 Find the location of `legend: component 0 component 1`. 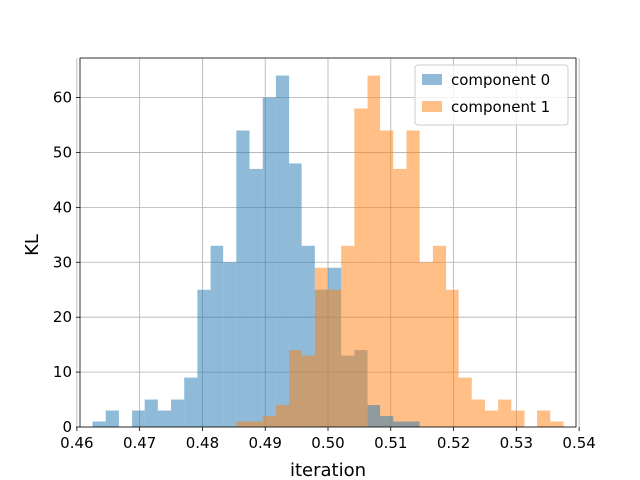

legend: component 0 component 1 is located at coordinates (491, 95).